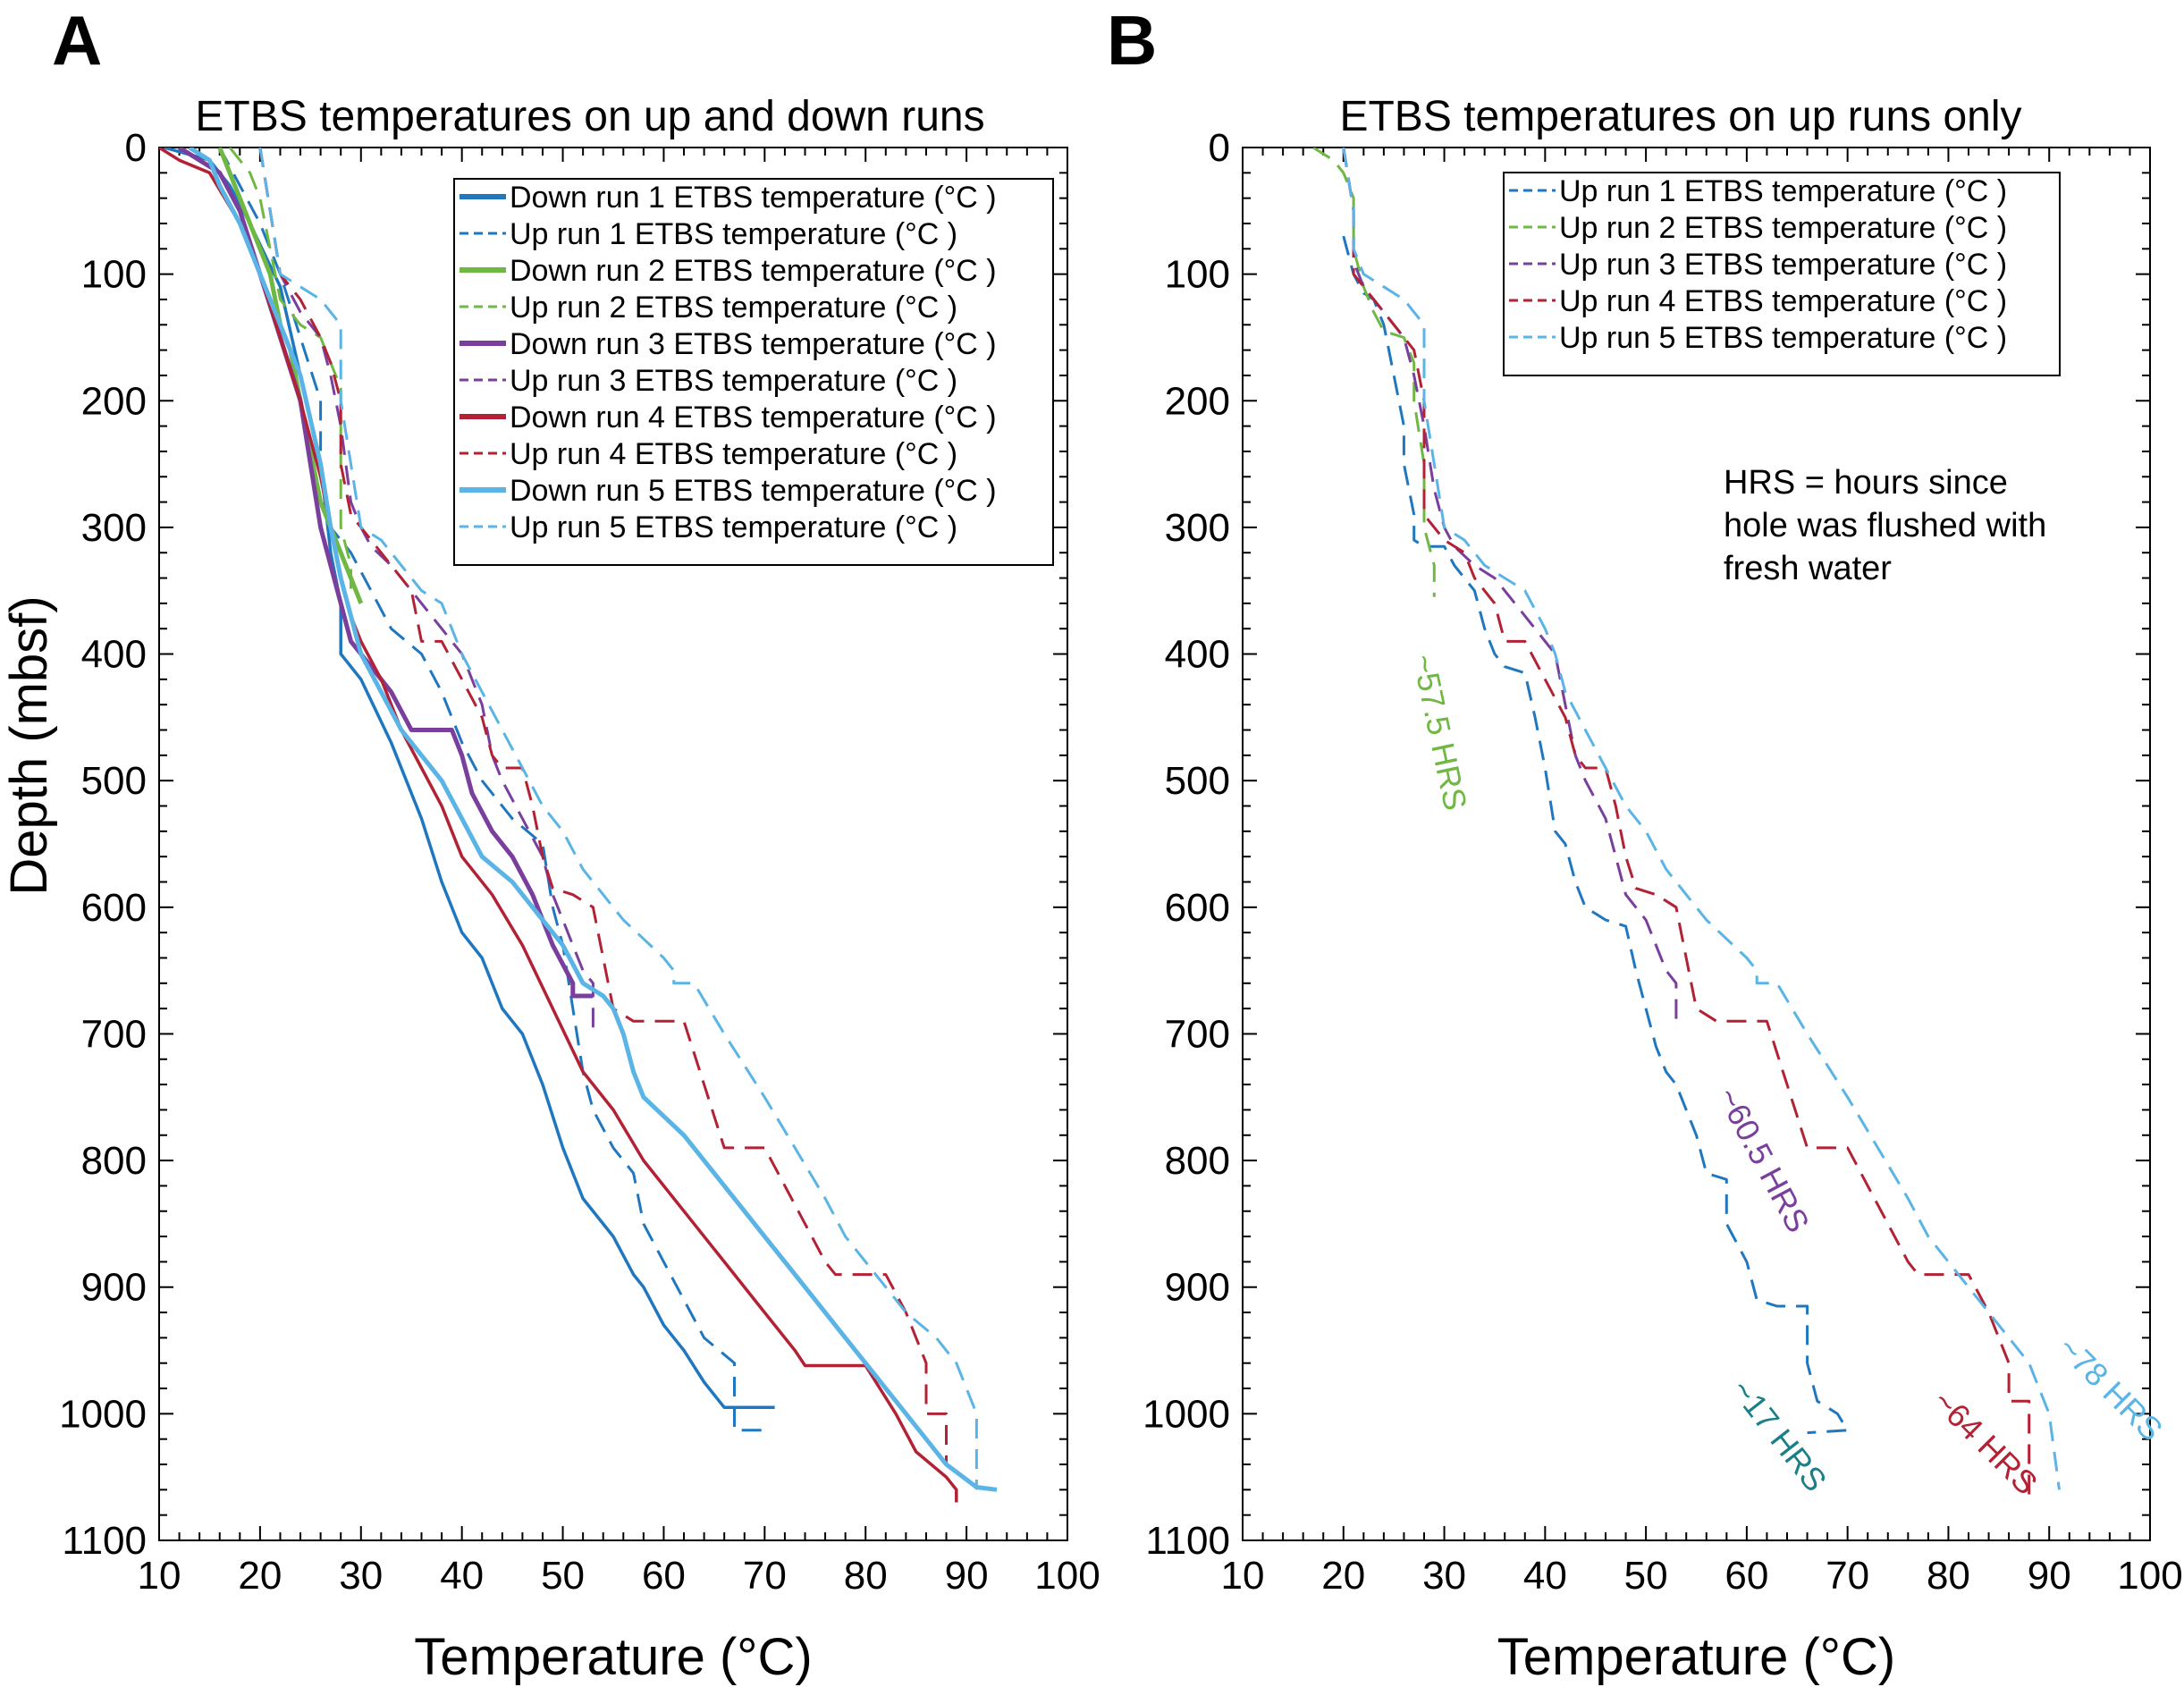 Image resolution: width=2184 pixels, height=1687 pixels. What do you see at coordinates (29, 745) in the screenshot?
I see `y-axis-label: Depth (mbsf)` at bounding box center [29, 745].